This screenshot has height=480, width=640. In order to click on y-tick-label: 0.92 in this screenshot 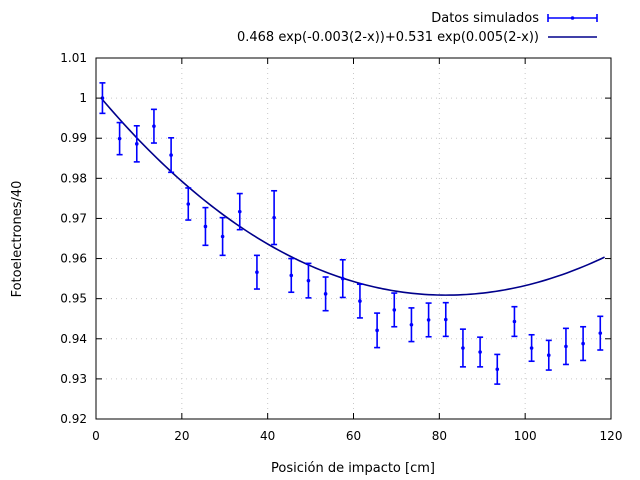, I will do `click(73, 419)`.